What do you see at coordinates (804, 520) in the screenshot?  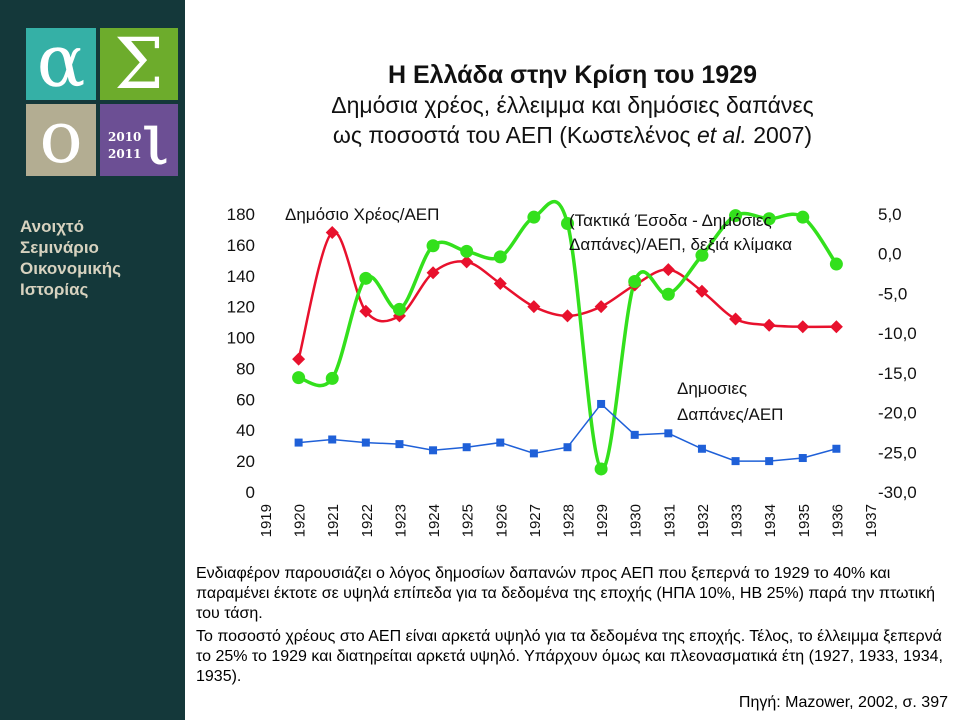 I see `x-axis-tick-label: 1935` at bounding box center [804, 520].